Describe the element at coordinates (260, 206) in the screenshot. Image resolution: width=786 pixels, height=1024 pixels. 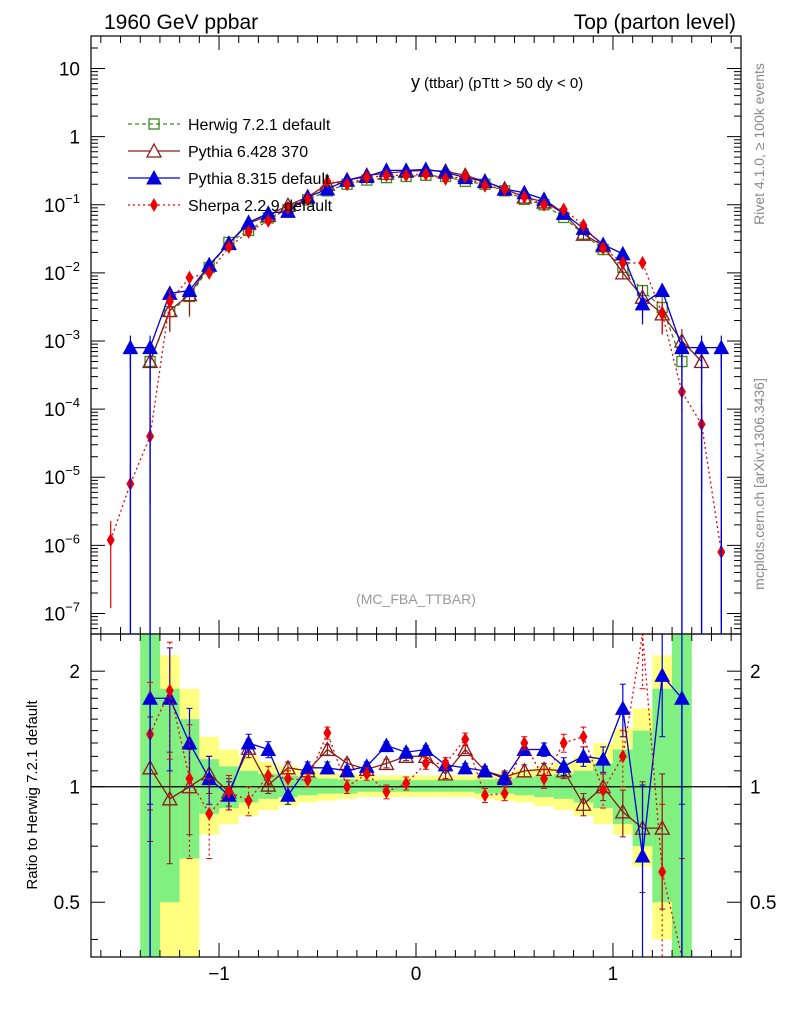
I see `legend-label-sherpa: Sherpa 2.2.9 default` at that location.